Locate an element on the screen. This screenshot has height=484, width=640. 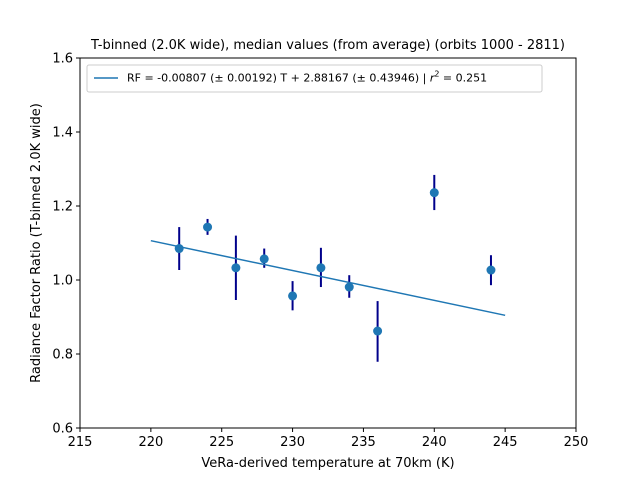
x-tick-label: 235 is located at coordinates (363, 442).